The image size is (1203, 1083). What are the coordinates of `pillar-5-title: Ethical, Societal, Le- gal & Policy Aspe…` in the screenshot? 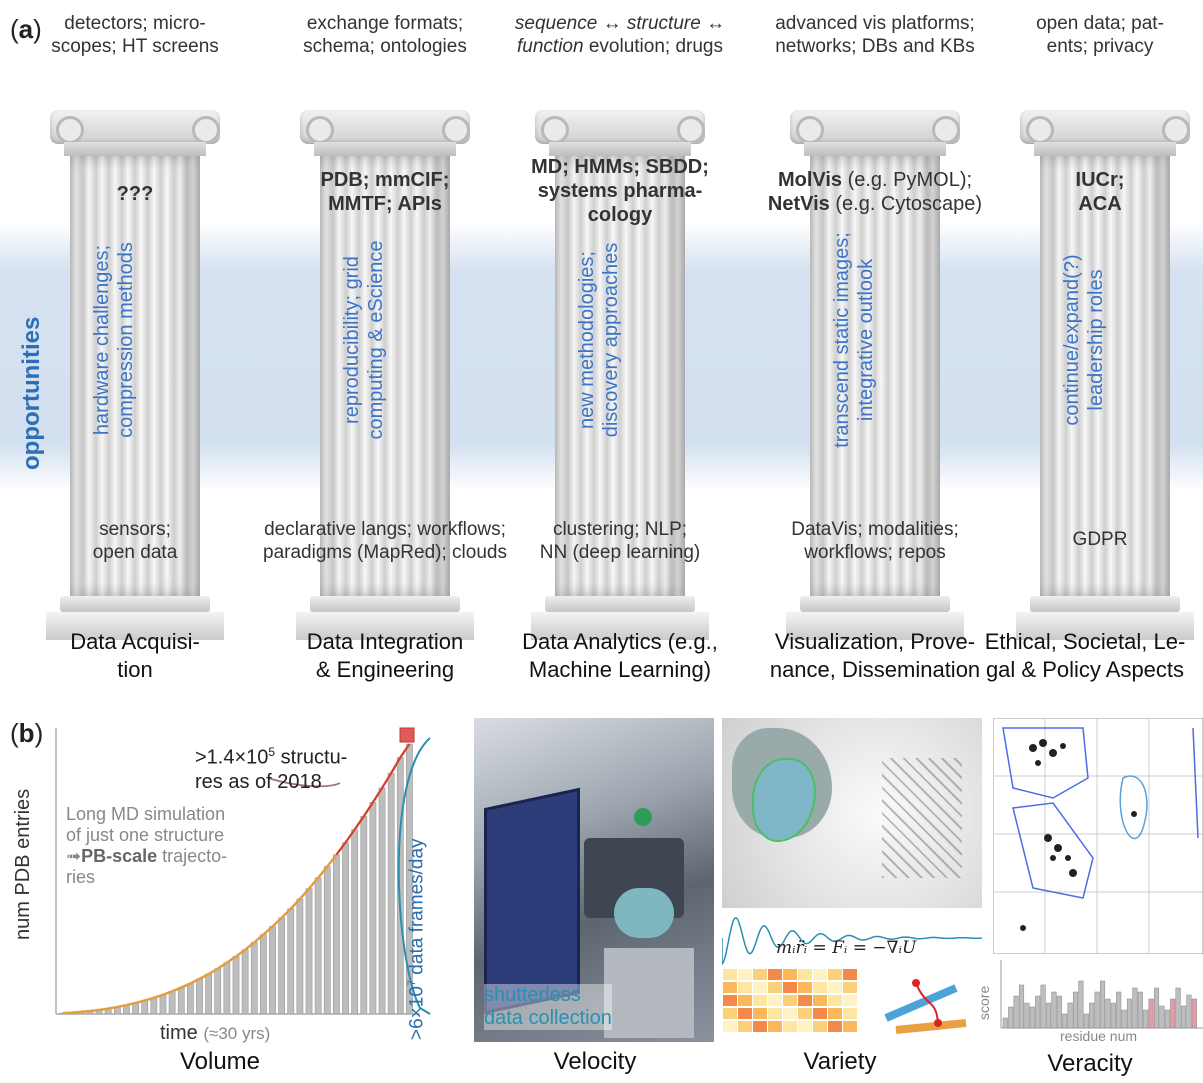 It's located at (1085, 655).